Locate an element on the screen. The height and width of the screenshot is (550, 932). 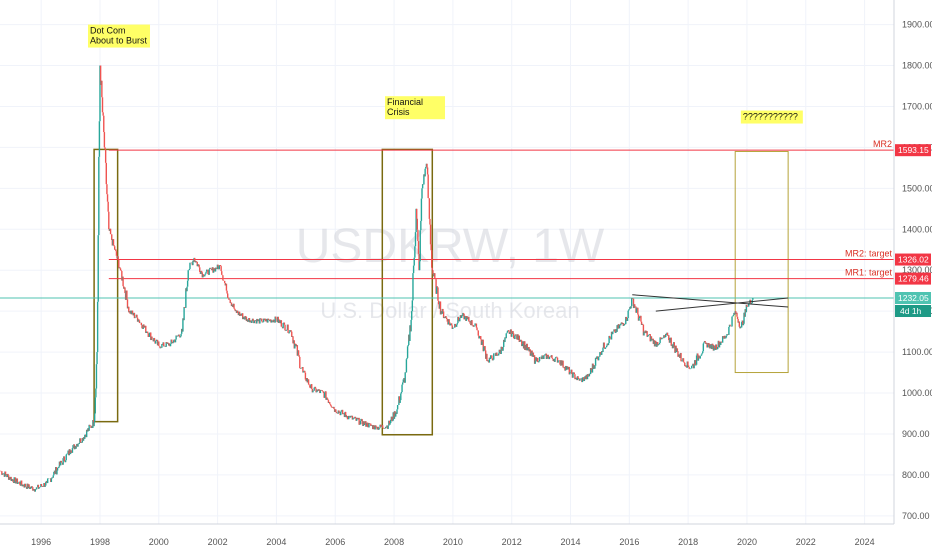
x-tick-label: 2008 is located at coordinates (394, 542).